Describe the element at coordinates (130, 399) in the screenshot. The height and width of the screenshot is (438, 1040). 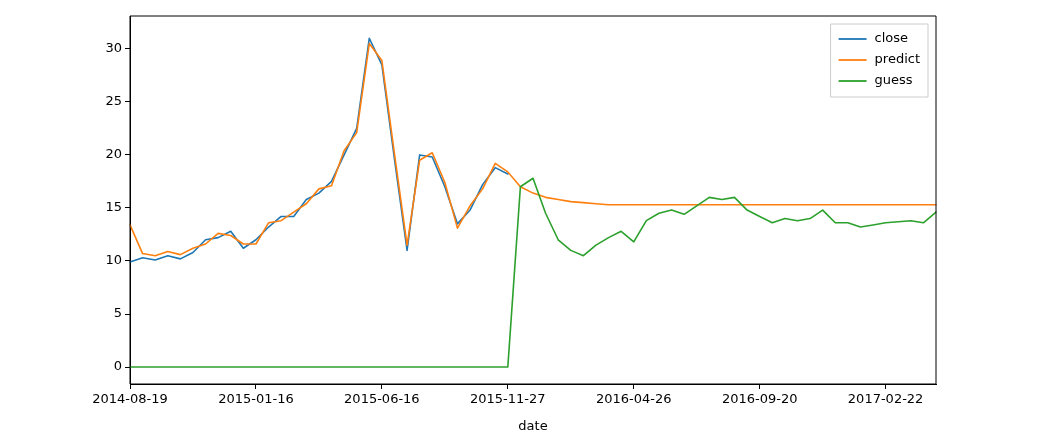
I see `x-tick-label: 2014-08-19` at that location.